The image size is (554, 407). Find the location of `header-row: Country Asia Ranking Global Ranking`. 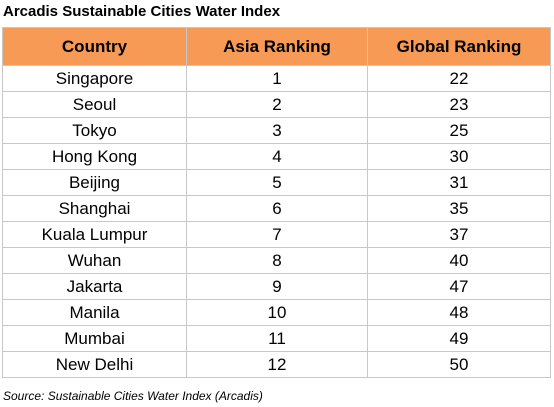

header-row: Country Asia Ranking Global Ranking is located at coordinates (276, 46).